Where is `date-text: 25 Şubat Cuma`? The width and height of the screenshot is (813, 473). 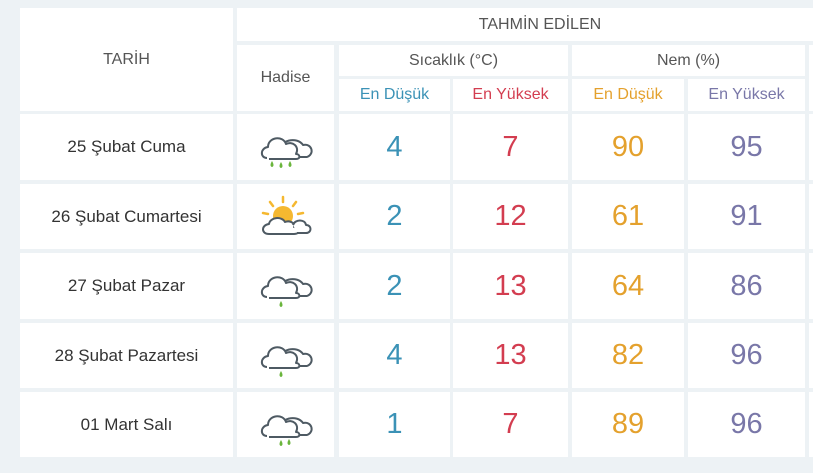 date-text: 25 Şubat Cuma is located at coordinates (126, 146).